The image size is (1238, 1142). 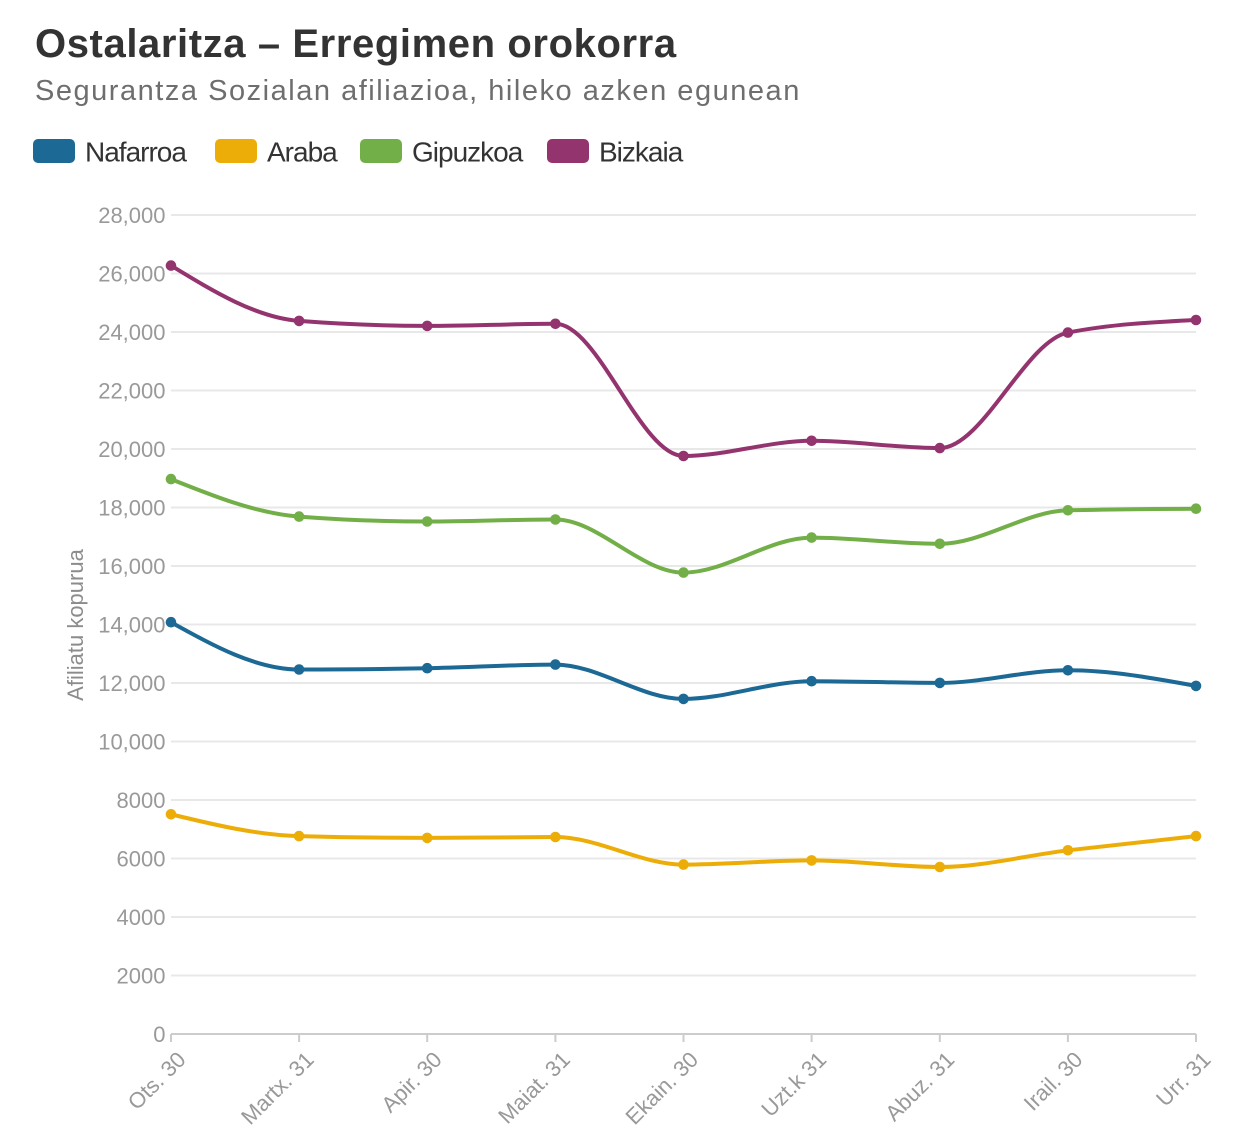 I want to click on svg-text: 20,000, so click(x=131, y=449).